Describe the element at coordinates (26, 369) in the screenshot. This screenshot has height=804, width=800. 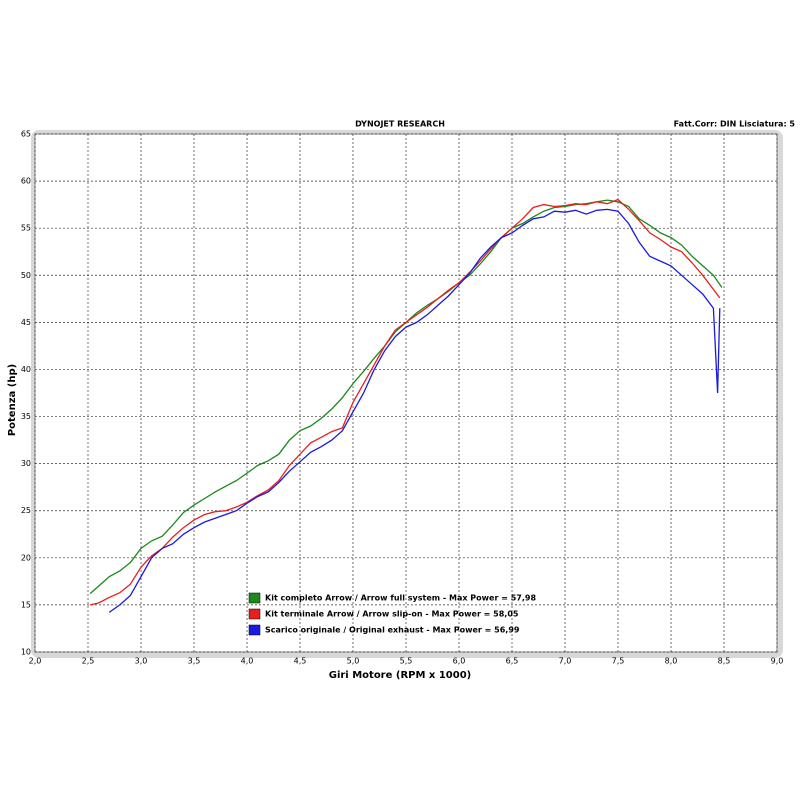
I see `y-tick-label: 40` at that location.